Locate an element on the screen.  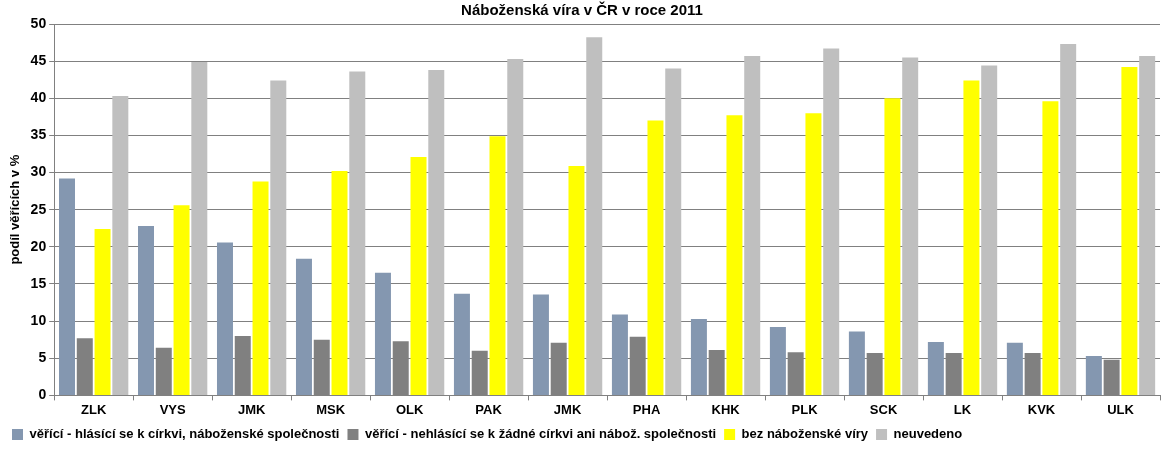
x-tick-label: VYS is located at coordinates (172, 409).